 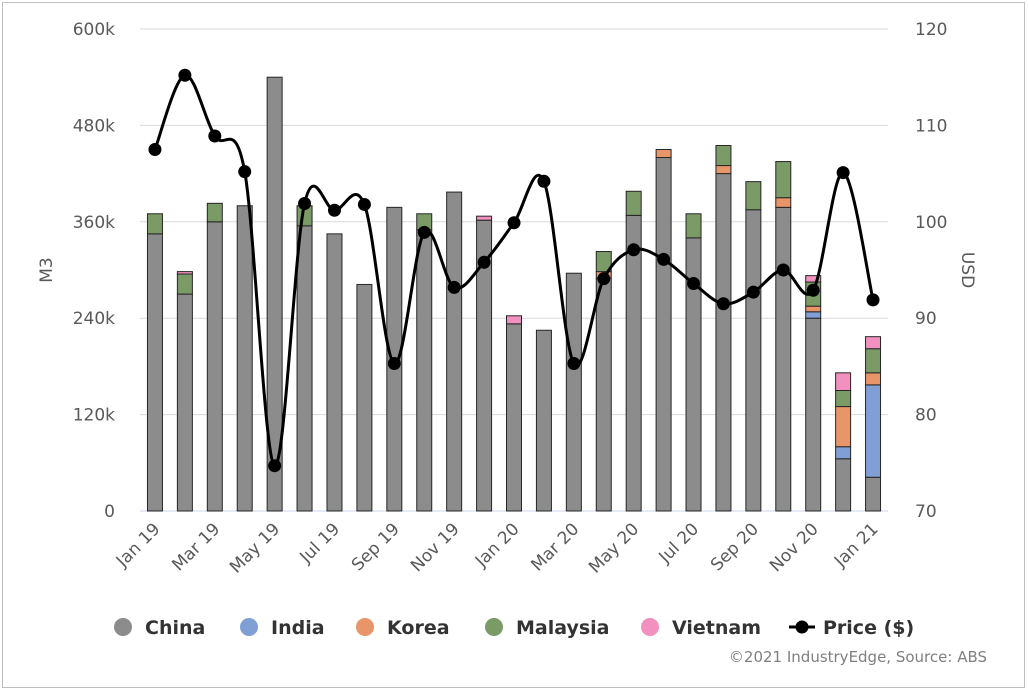 What do you see at coordinates (109, 512) in the screenshot?
I see `y-tick-label: 0` at bounding box center [109, 512].